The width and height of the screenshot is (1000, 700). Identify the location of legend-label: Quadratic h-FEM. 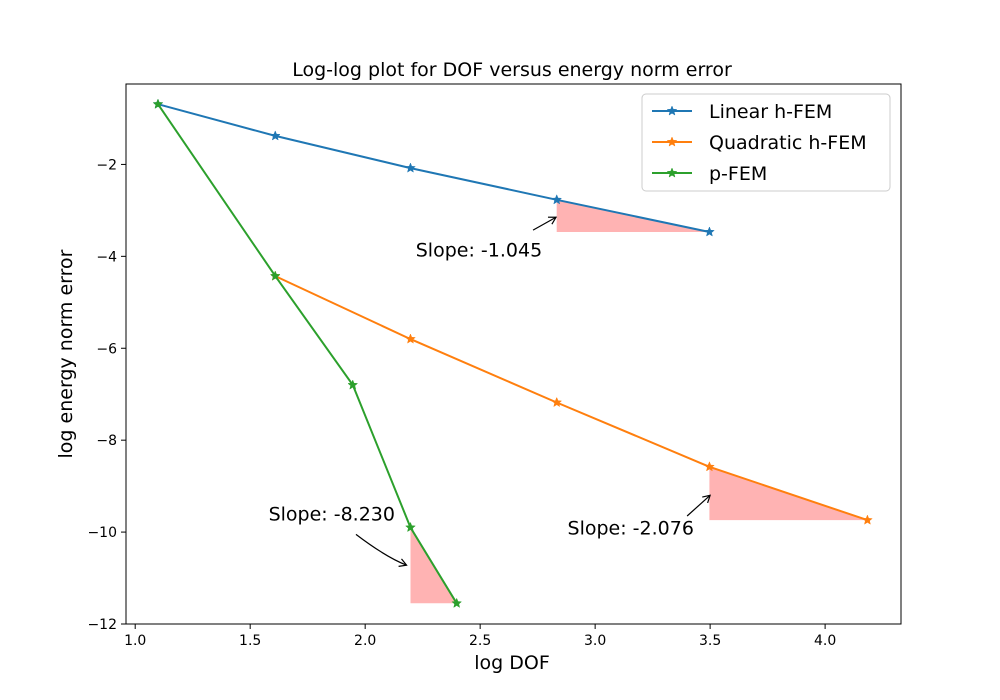
(788, 143).